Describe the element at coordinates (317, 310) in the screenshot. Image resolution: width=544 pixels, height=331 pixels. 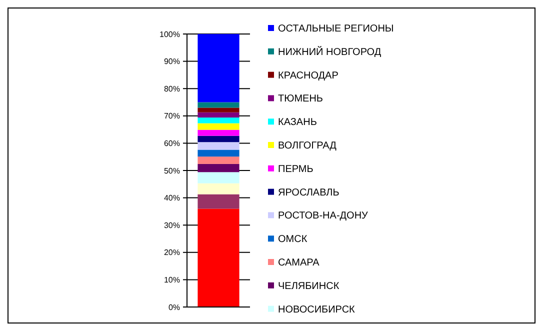
I see `legend-label: НОВОСИБИРСК` at that location.